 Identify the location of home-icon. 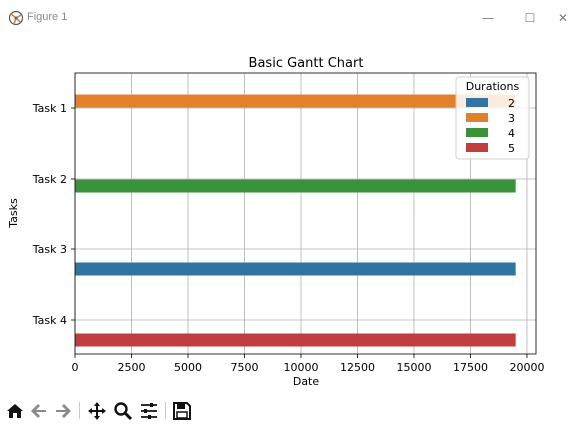
(15, 411).